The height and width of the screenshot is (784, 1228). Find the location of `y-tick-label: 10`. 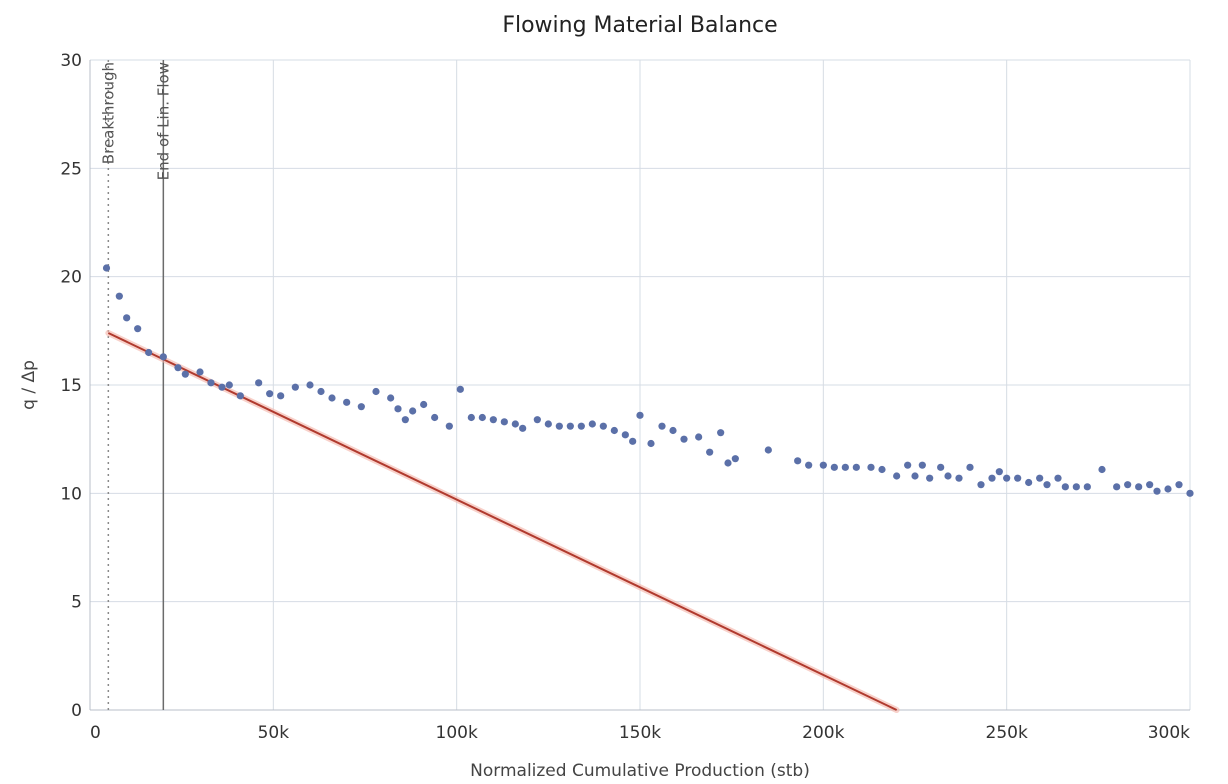

y-tick-label: 10 is located at coordinates (71, 494).